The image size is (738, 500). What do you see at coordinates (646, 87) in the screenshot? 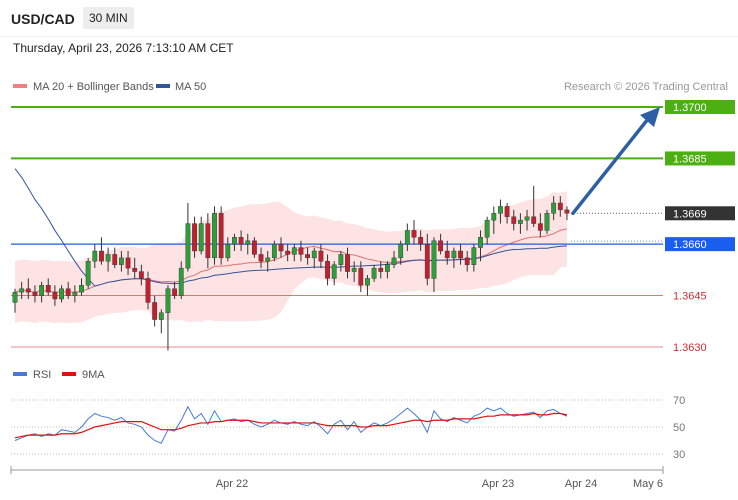
I see `credit-text: Research © 2026 Trading Central` at bounding box center [646, 87].